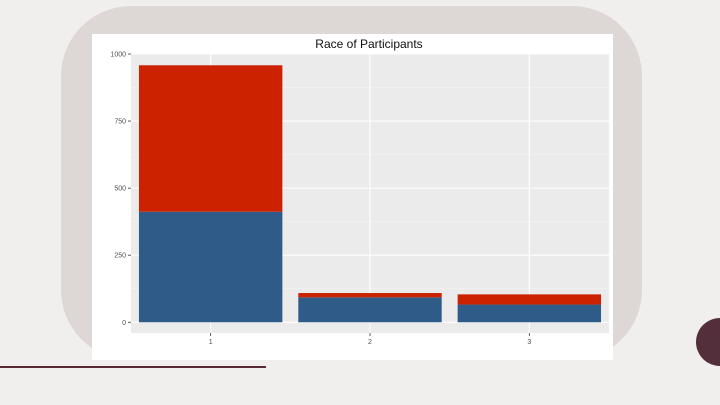 This screenshot has width=720, height=405. Describe the element at coordinates (529, 342) in the screenshot. I see `x-tick-label: 3` at that location.